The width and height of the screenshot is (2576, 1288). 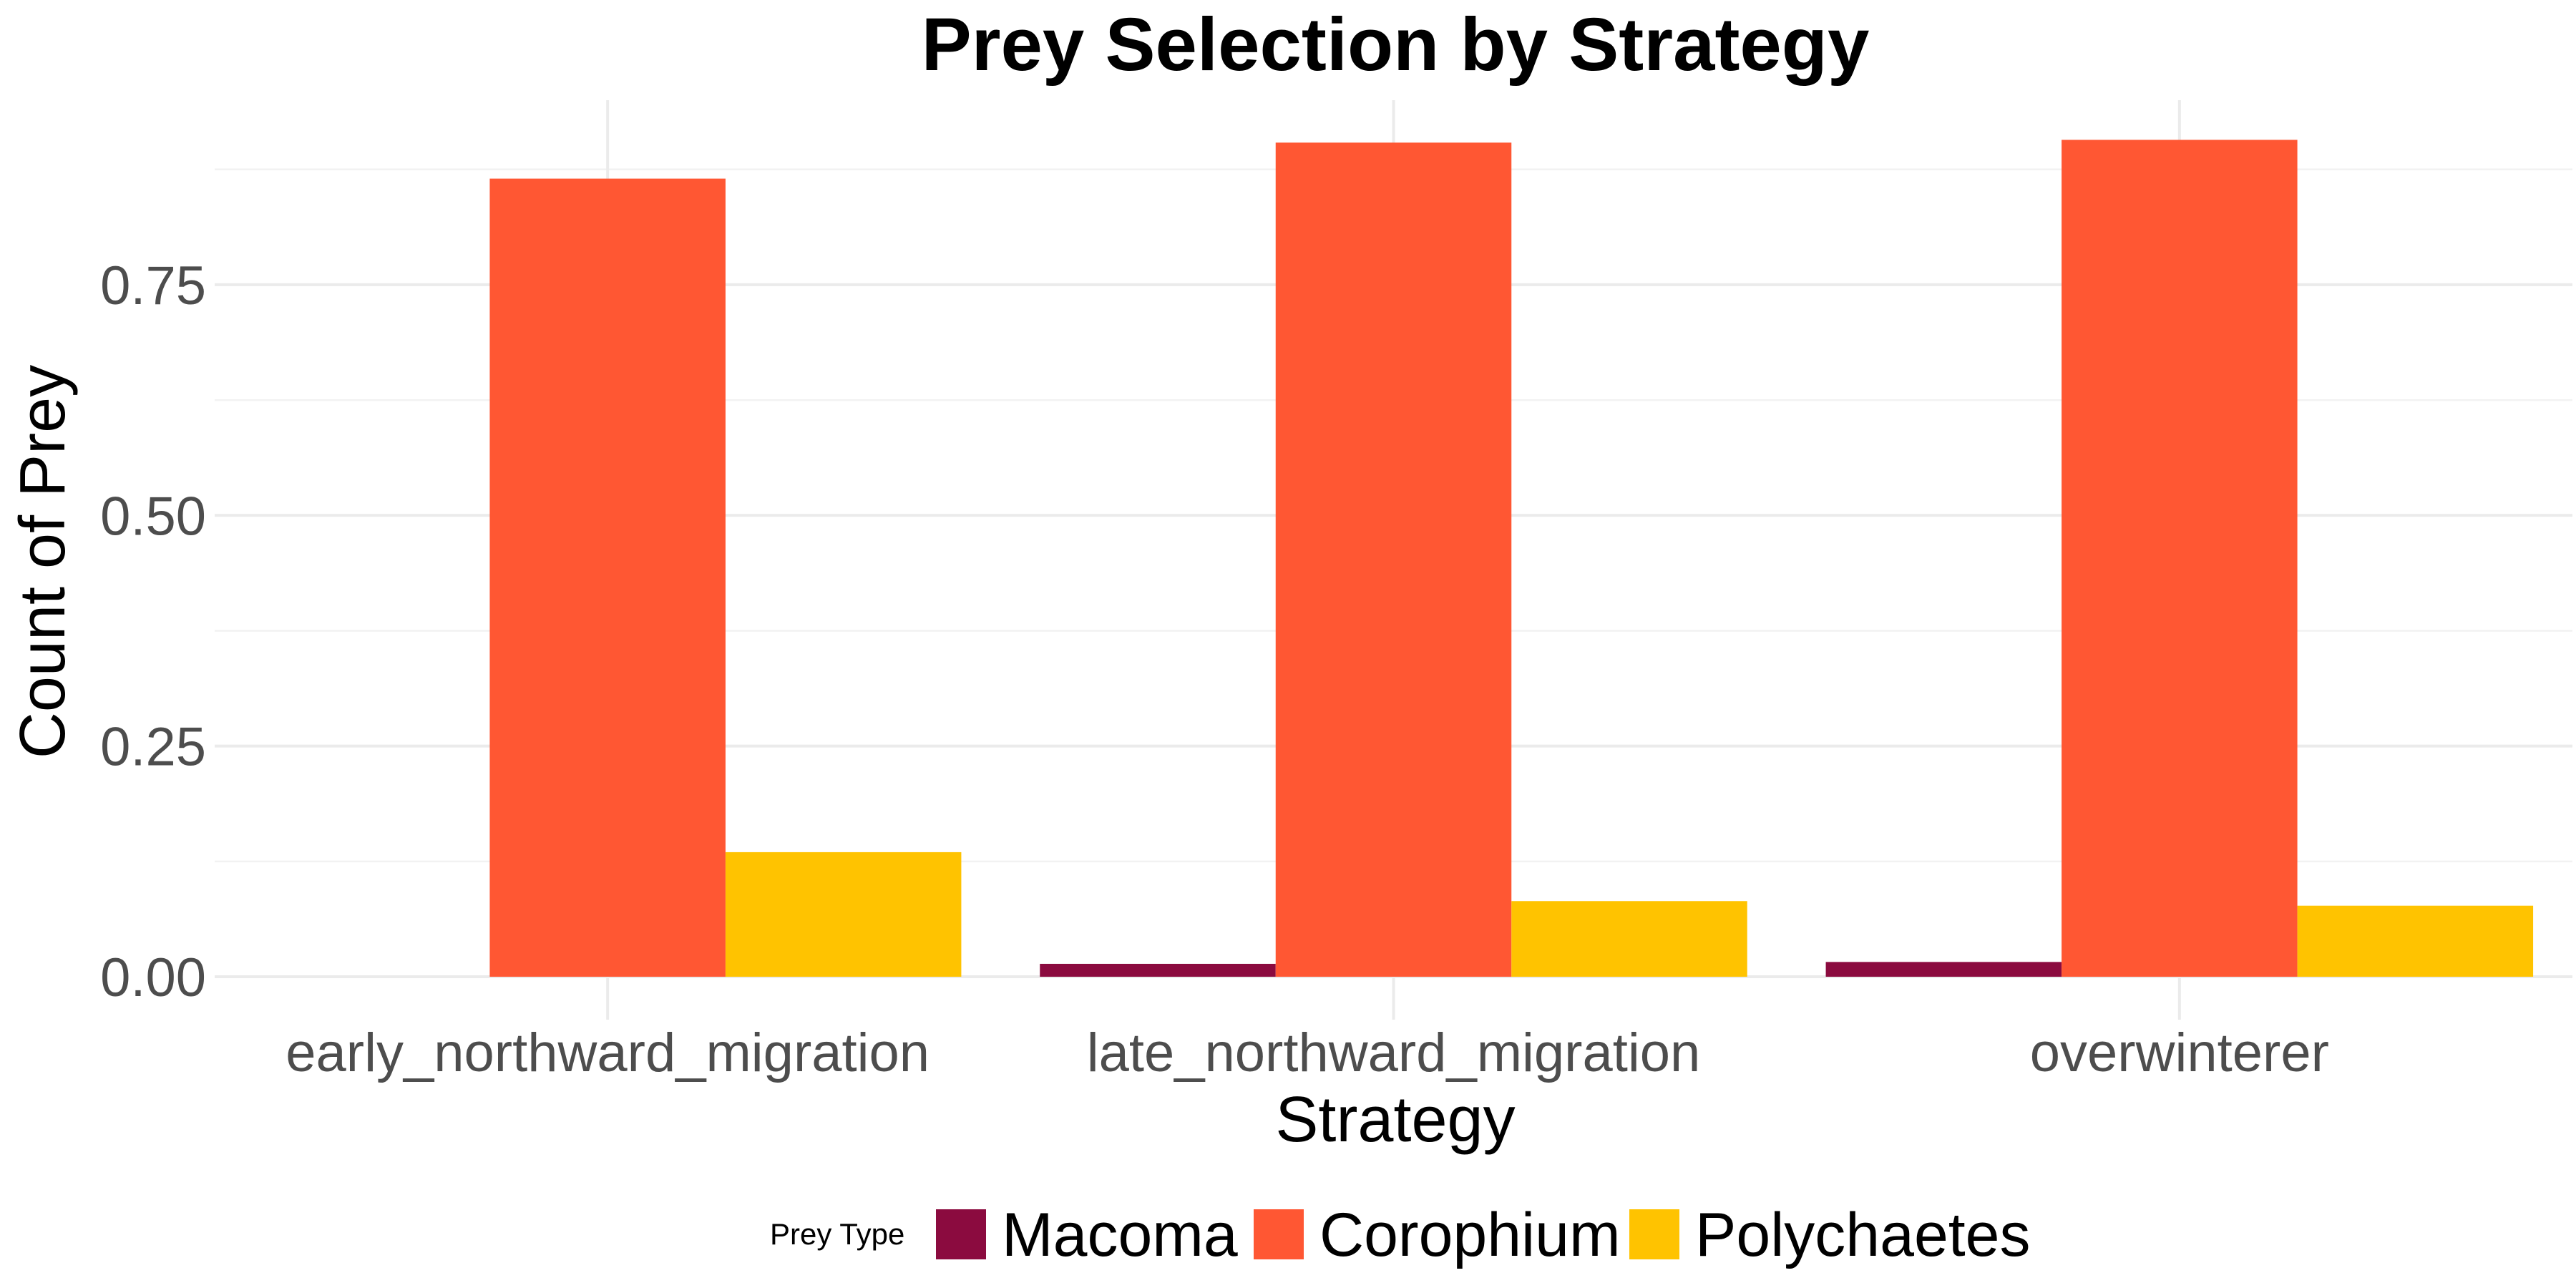 I want to click on bar-corophium-late-northward-migration, so click(x=1393, y=559).